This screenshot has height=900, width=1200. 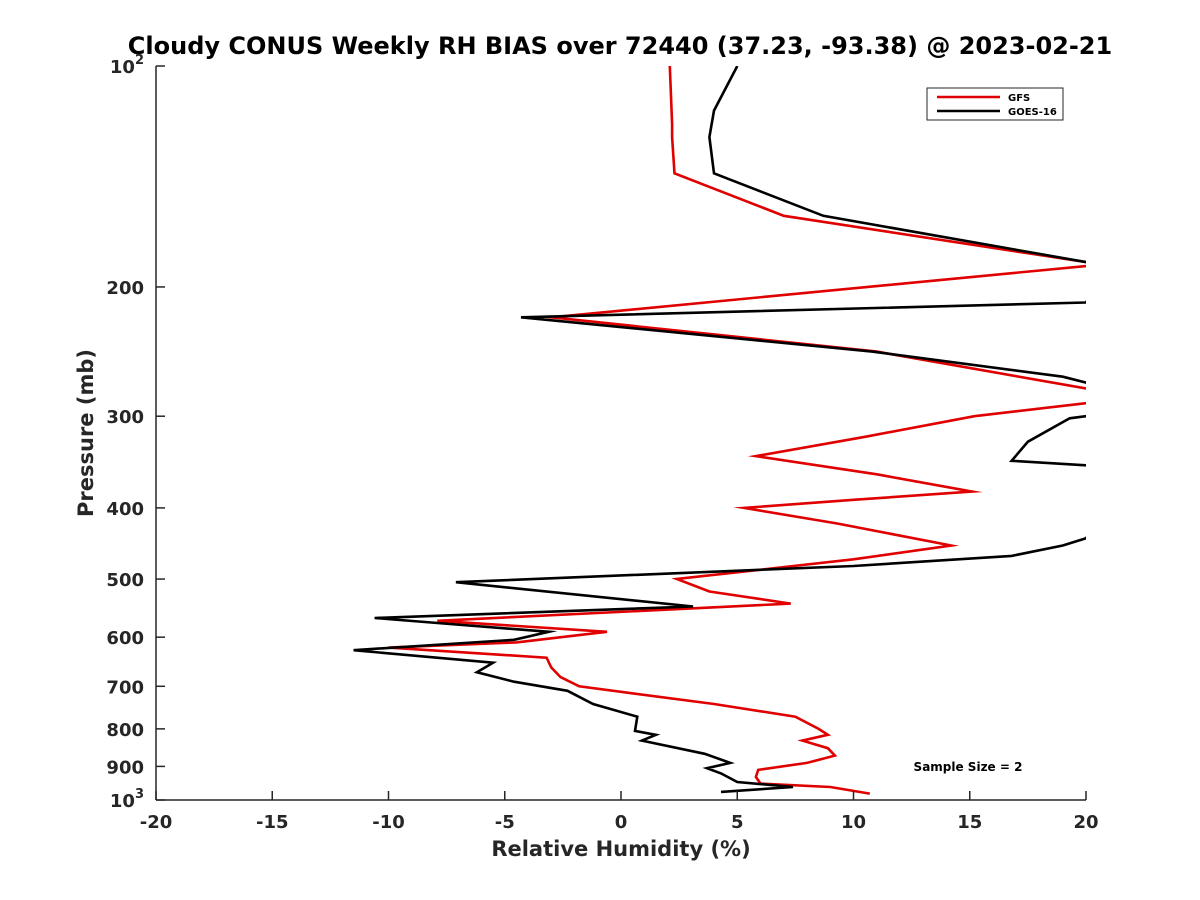 What do you see at coordinates (125, 767) in the screenshot?
I see `y-tick-label: 900` at bounding box center [125, 767].